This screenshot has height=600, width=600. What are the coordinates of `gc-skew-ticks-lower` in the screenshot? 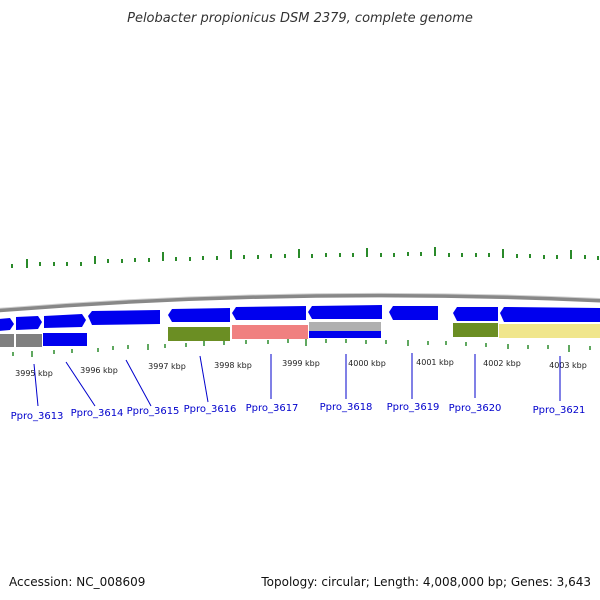 It's located at (301, 348).